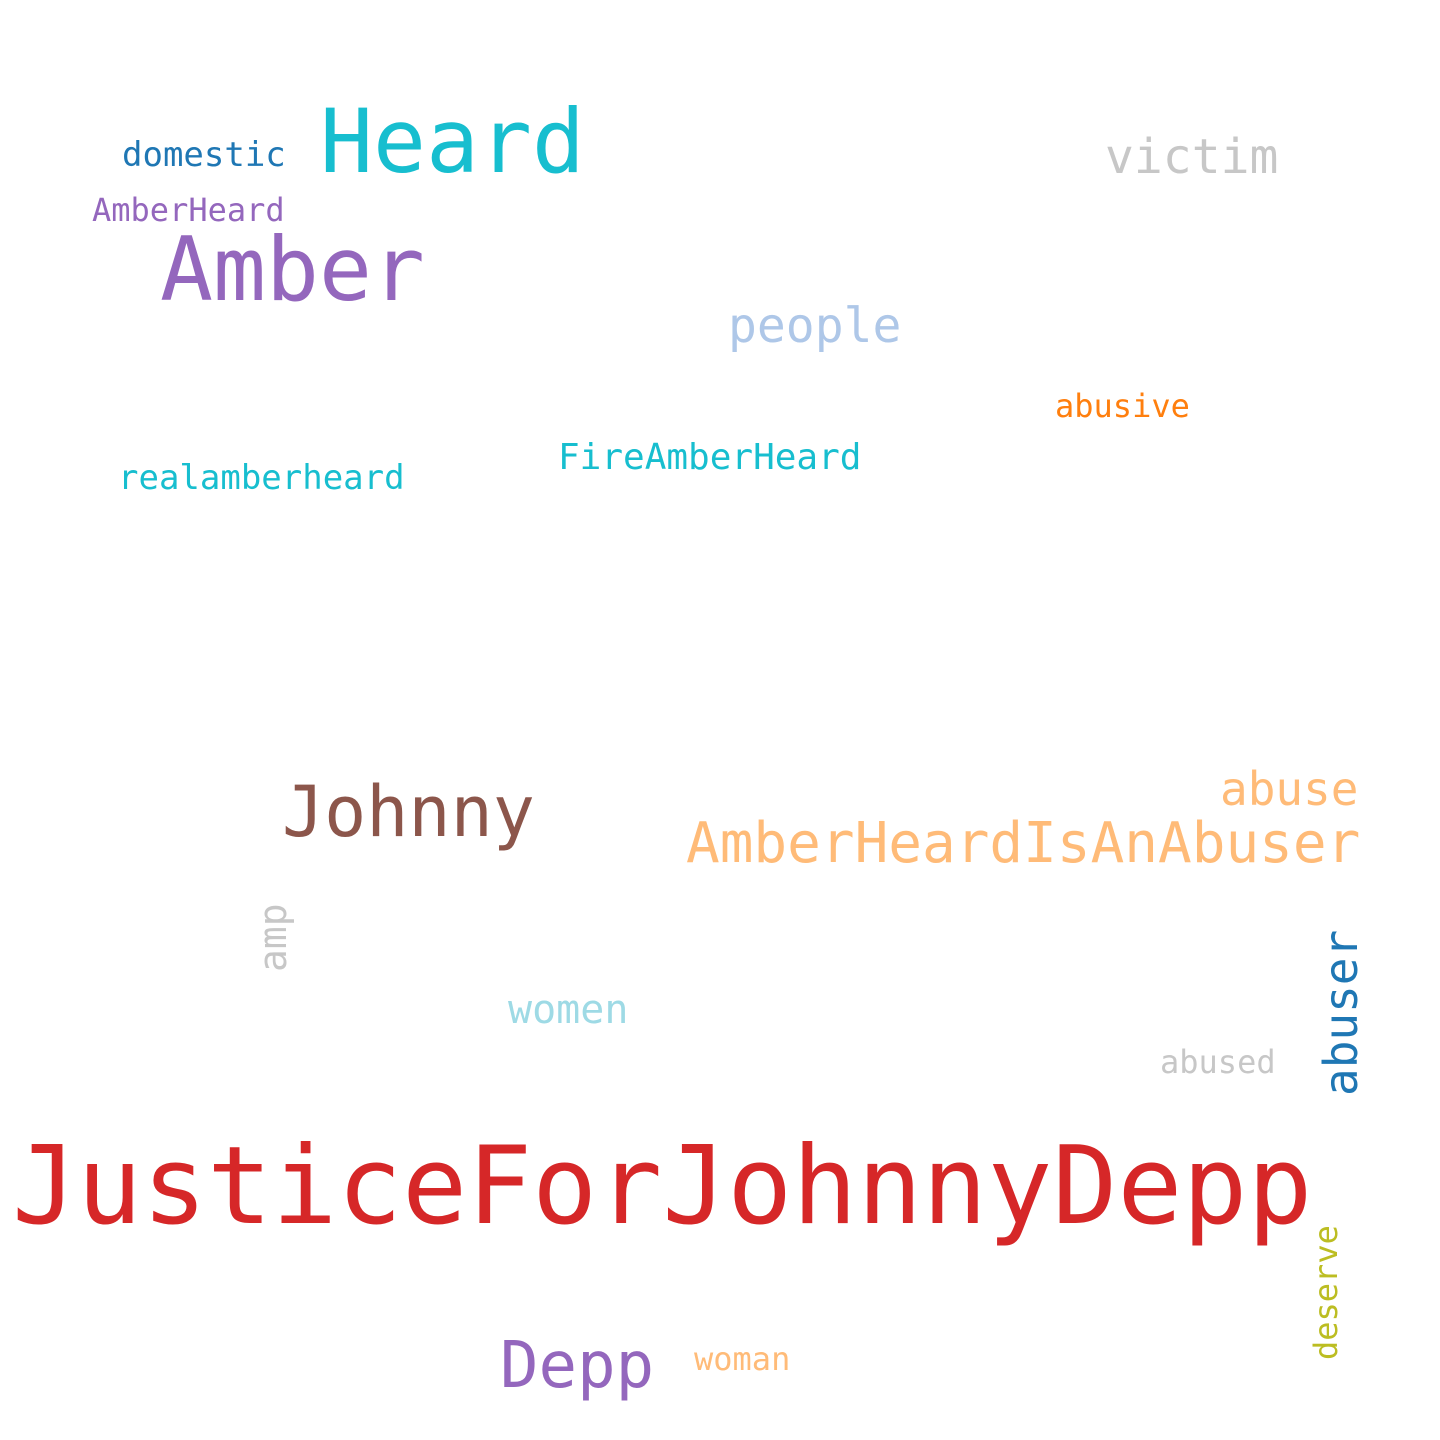 This screenshot has height=1440, width=1440. I want to click on word-justicefor-johnnydepp: JusticeForJohnnyDepp, so click(662, 1186).